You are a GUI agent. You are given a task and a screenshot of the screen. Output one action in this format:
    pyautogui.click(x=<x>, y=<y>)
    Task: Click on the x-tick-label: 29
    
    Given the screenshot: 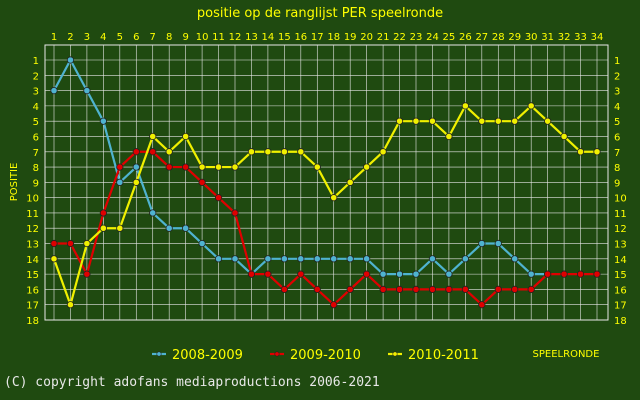 What is the action you would take?
    pyautogui.click(x=514, y=37)
    